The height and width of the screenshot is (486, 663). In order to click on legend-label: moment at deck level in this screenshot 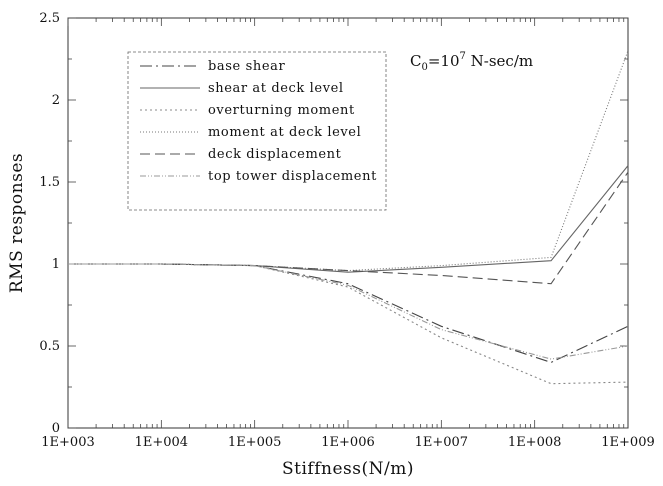, I will do `click(284, 132)`.